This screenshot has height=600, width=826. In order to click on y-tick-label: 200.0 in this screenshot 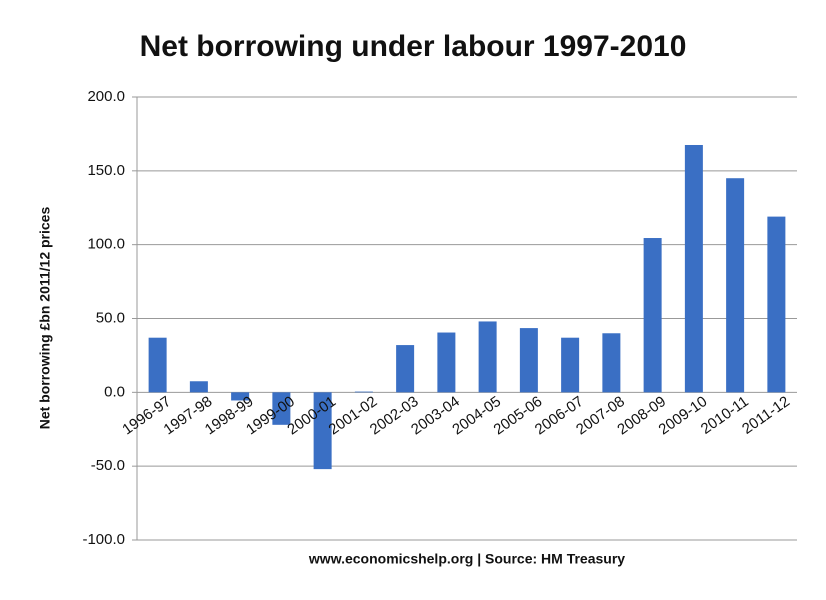, I will do `click(106, 96)`.